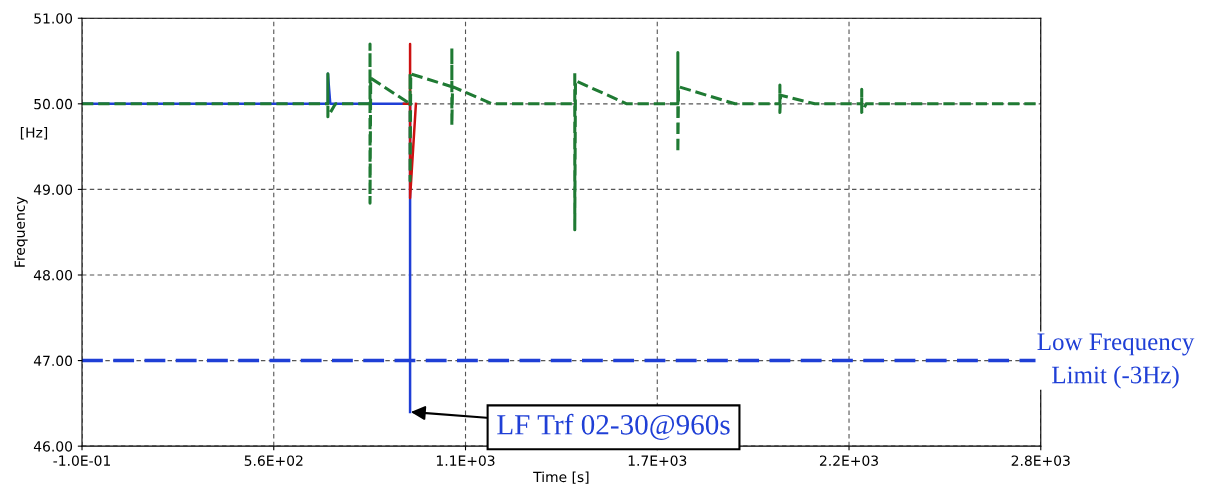 The width and height of the screenshot is (1206, 493). I want to click on x-tick-label: 2.8E+03, so click(1040, 460).